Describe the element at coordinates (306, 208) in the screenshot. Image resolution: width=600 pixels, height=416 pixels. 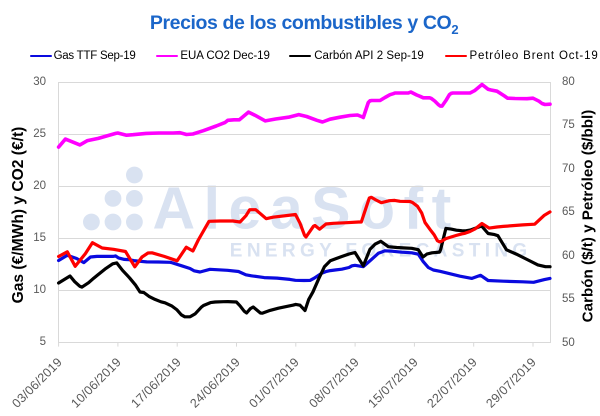
I see `svg-text: AleaSoft` at that location.